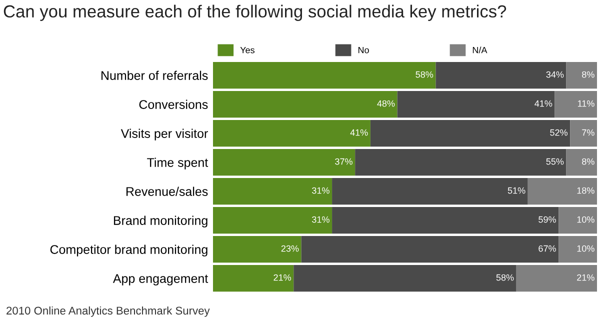  What do you see at coordinates (247, 50) in the screenshot?
I see `legend-label: Yes` at bounding box center [247, 50].